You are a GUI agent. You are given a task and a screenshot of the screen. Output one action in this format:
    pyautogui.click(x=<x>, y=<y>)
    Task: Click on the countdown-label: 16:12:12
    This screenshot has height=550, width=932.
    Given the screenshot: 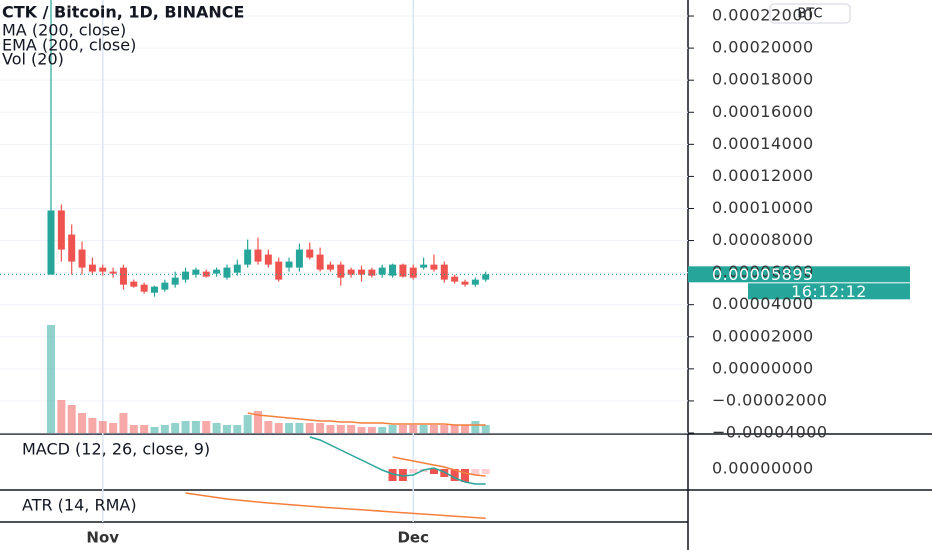 What is the action you would take?
    pyautogui.click(x=829, y=291)
    